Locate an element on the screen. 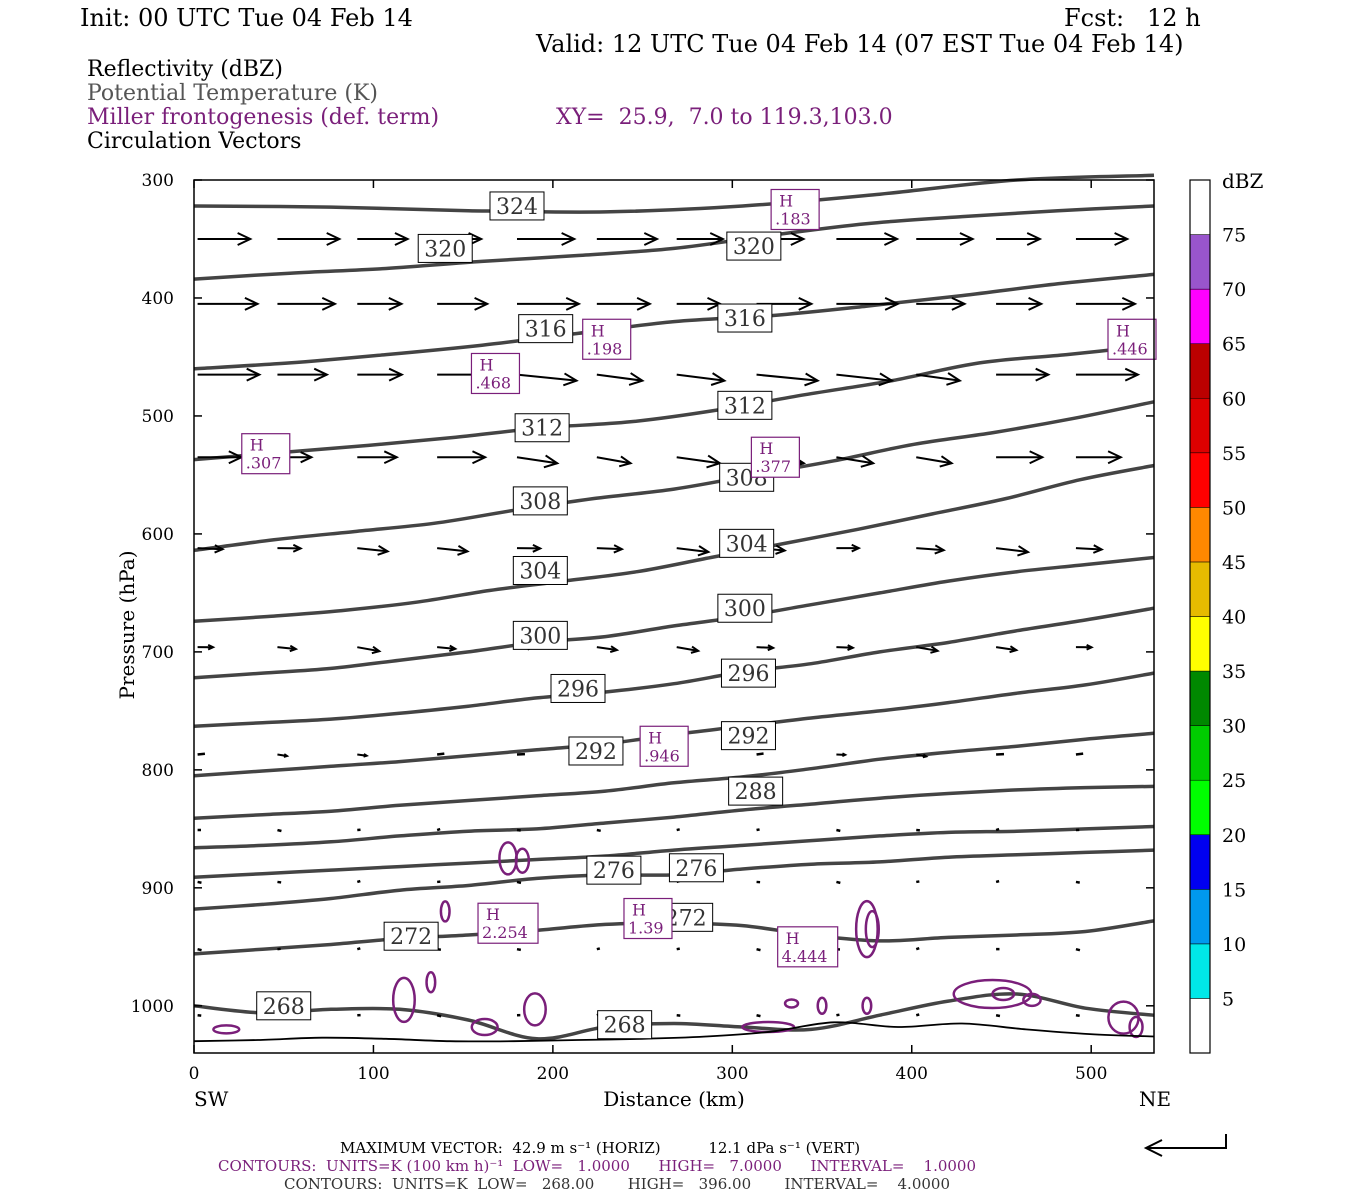 The image size is (1350, 1200). isentrope-label: 296 is located at coordinates (748, 673).